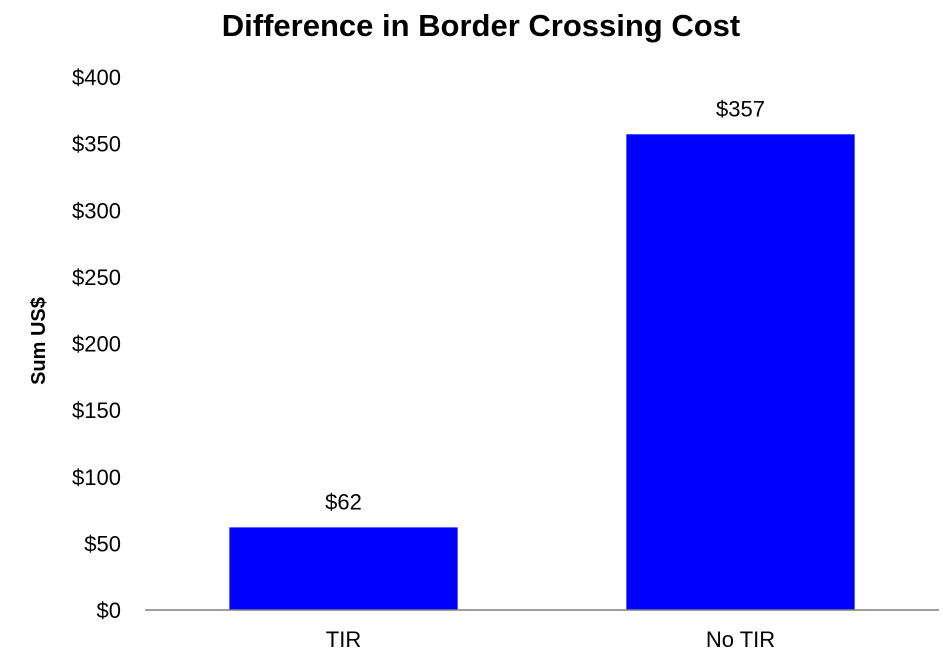 The width and height of the screenshot is (943, 658). I want to click on x-tick-label: TIR, so click(343, 639).